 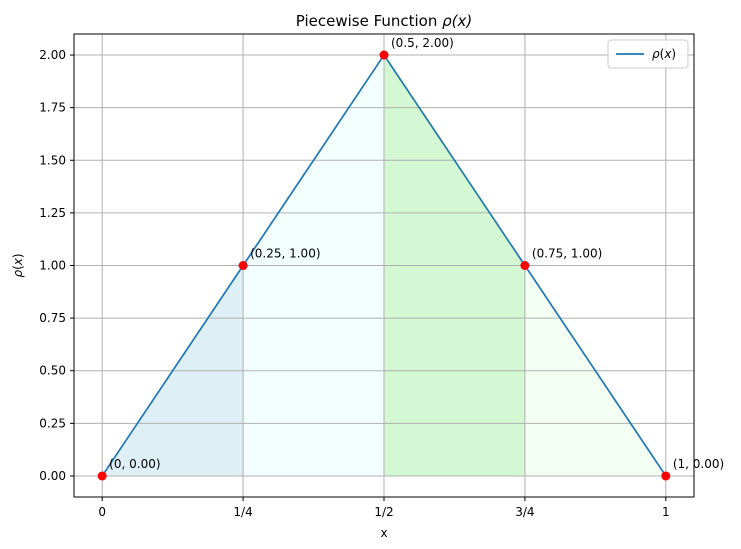 What do you see at coordinates (666, 512) in the screenshot?
I see `x-tick-label: 1` at bounding box center [666, 512].